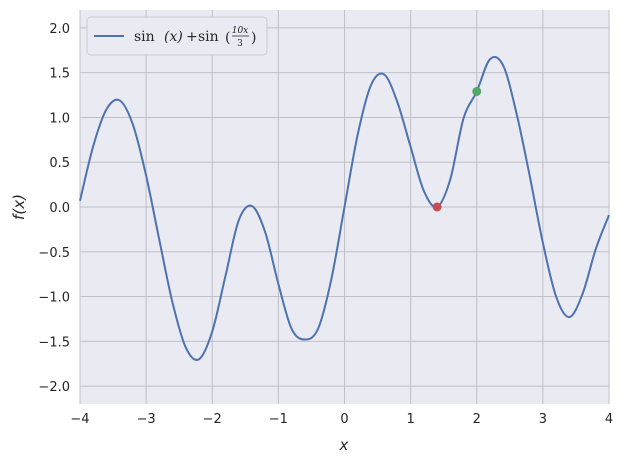 The width and height of the screenshot is (623, 463). What do you see at coordinates (253, 38) in the screenshot?
I see `legend-paren-close: )` at bounding box center [253, 38].